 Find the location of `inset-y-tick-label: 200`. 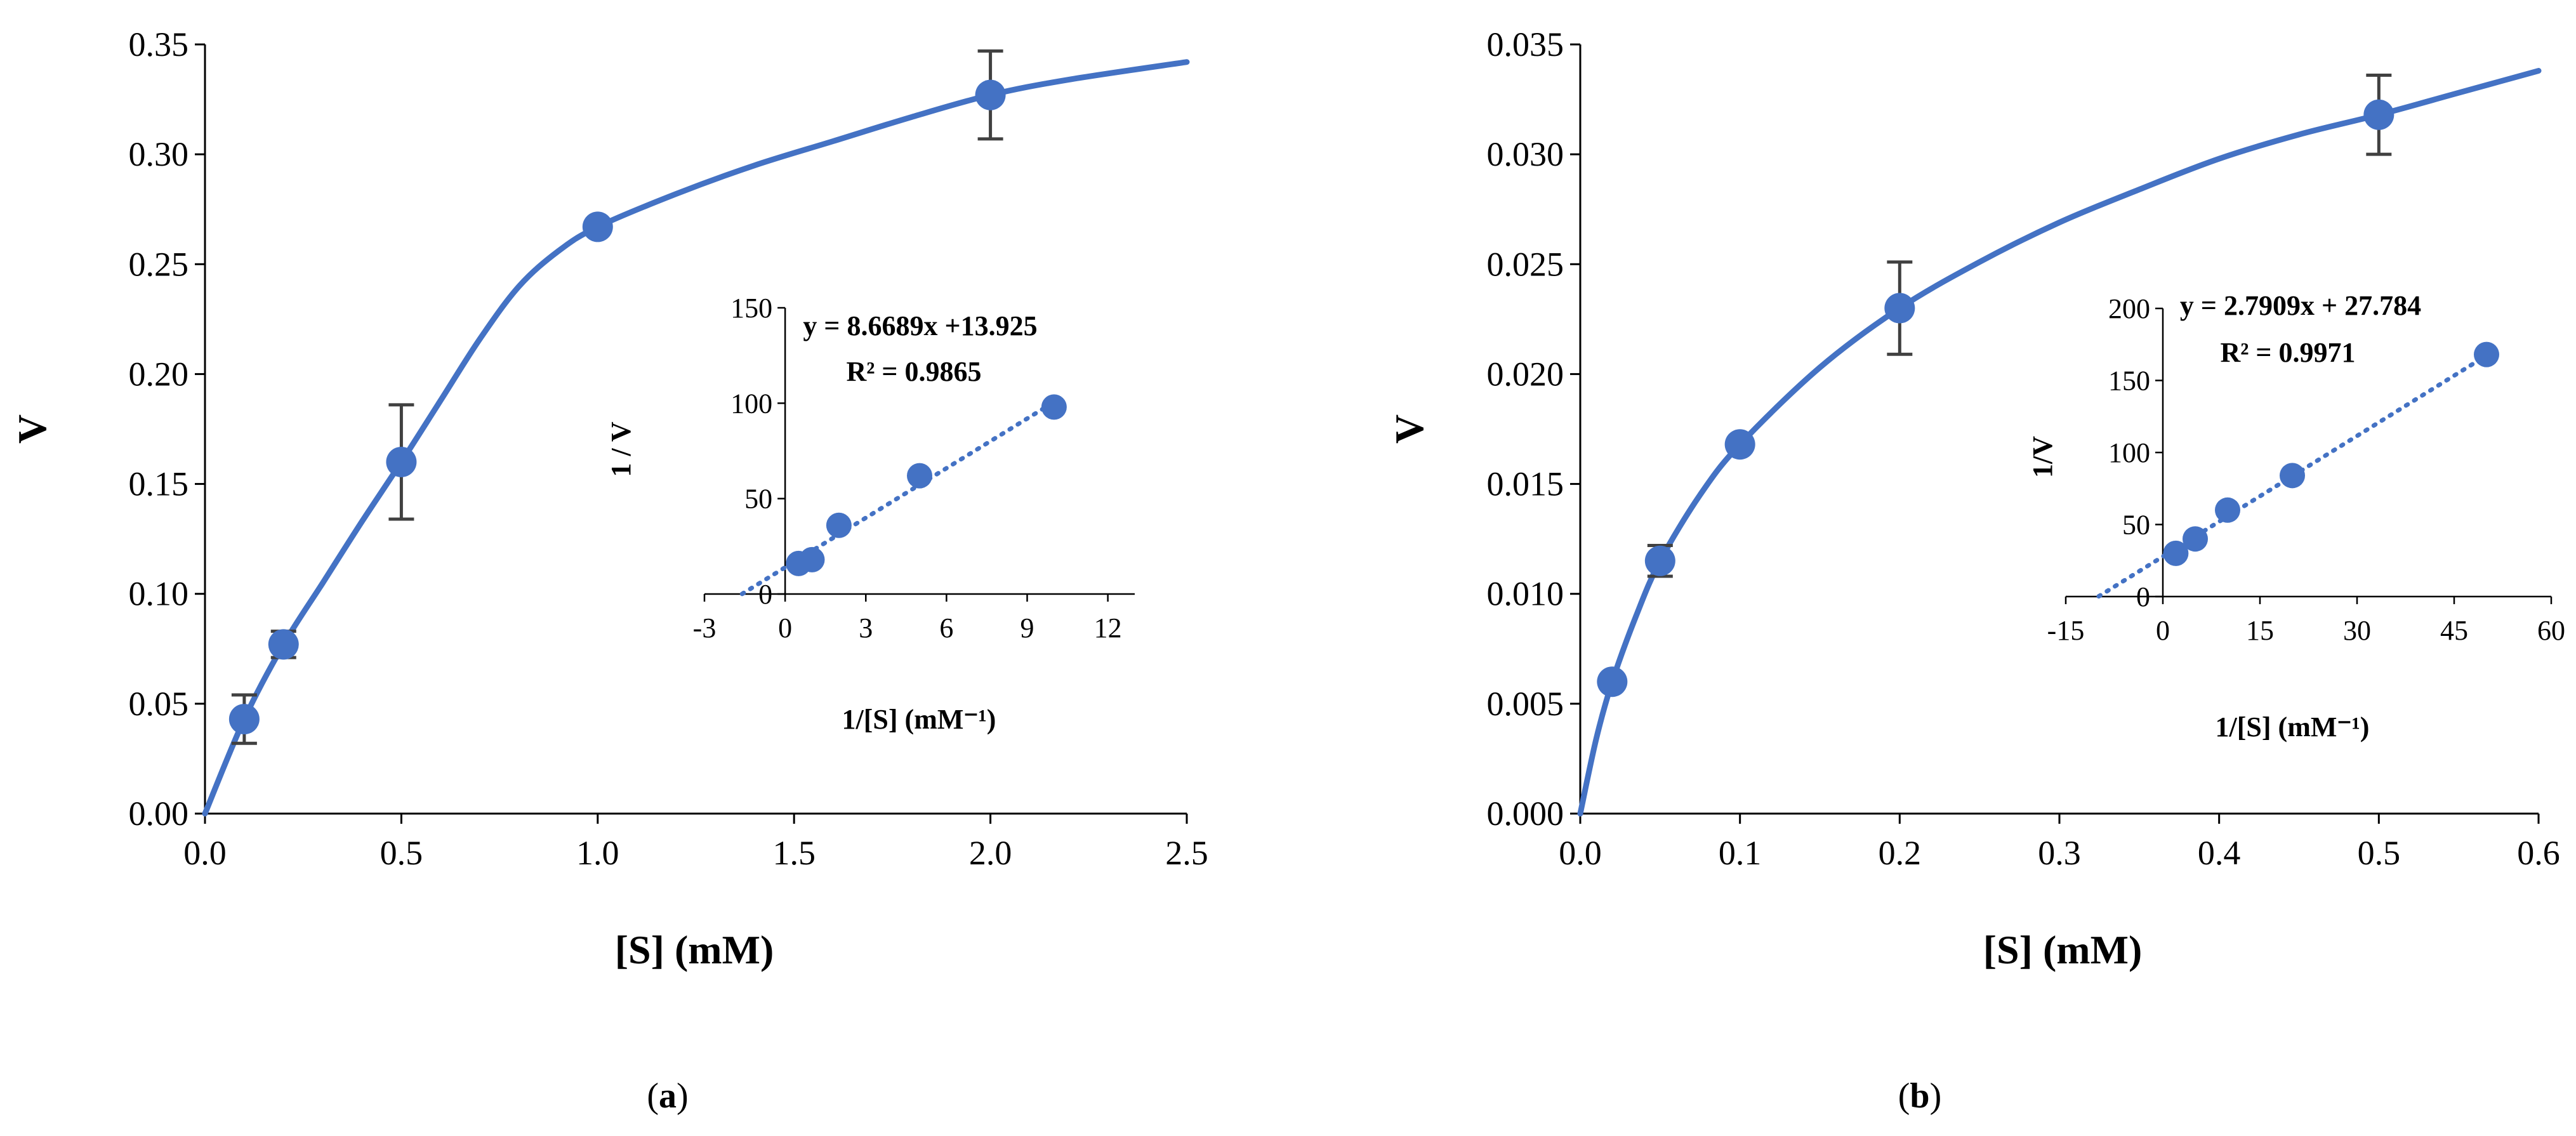

inset-y-tick-label: 200 is located at coordinates (2129, 308).